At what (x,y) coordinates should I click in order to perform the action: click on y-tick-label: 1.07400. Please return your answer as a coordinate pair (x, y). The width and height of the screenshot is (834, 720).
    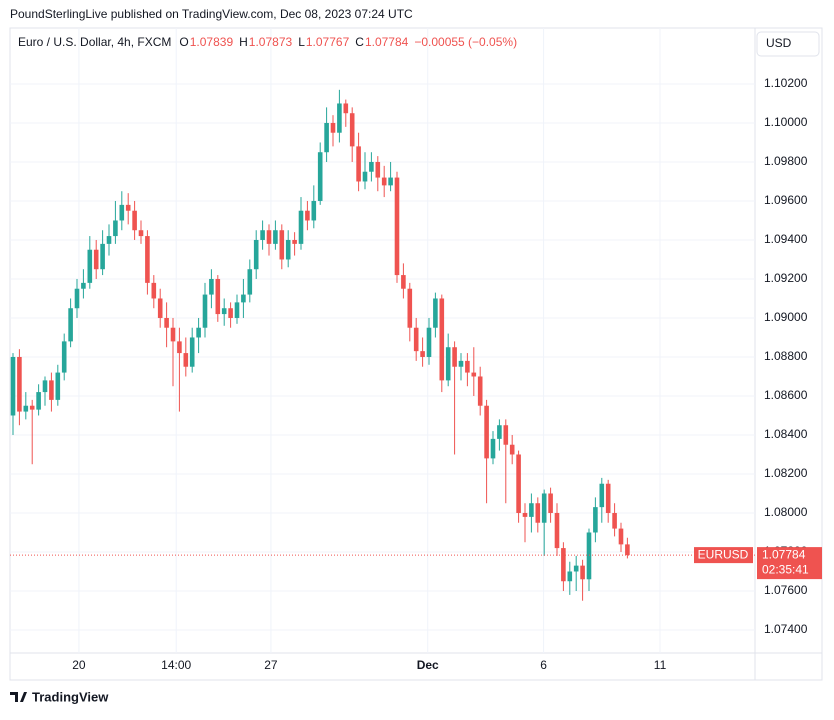
    Looking at the image, I should click on (786, 629).